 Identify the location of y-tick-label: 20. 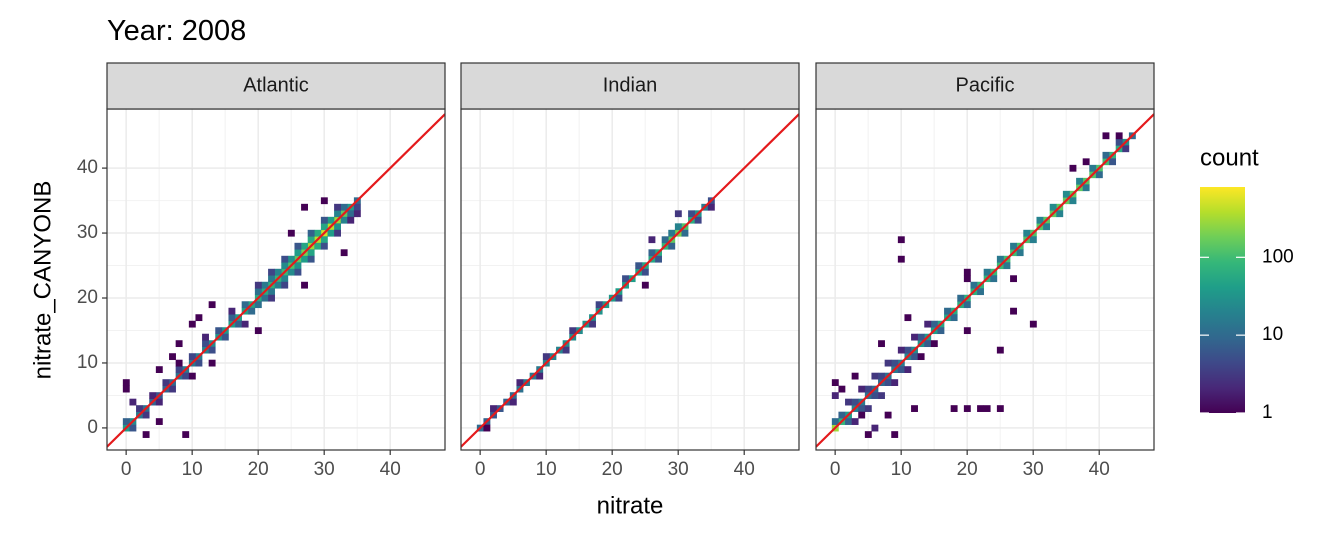
(87, 297).